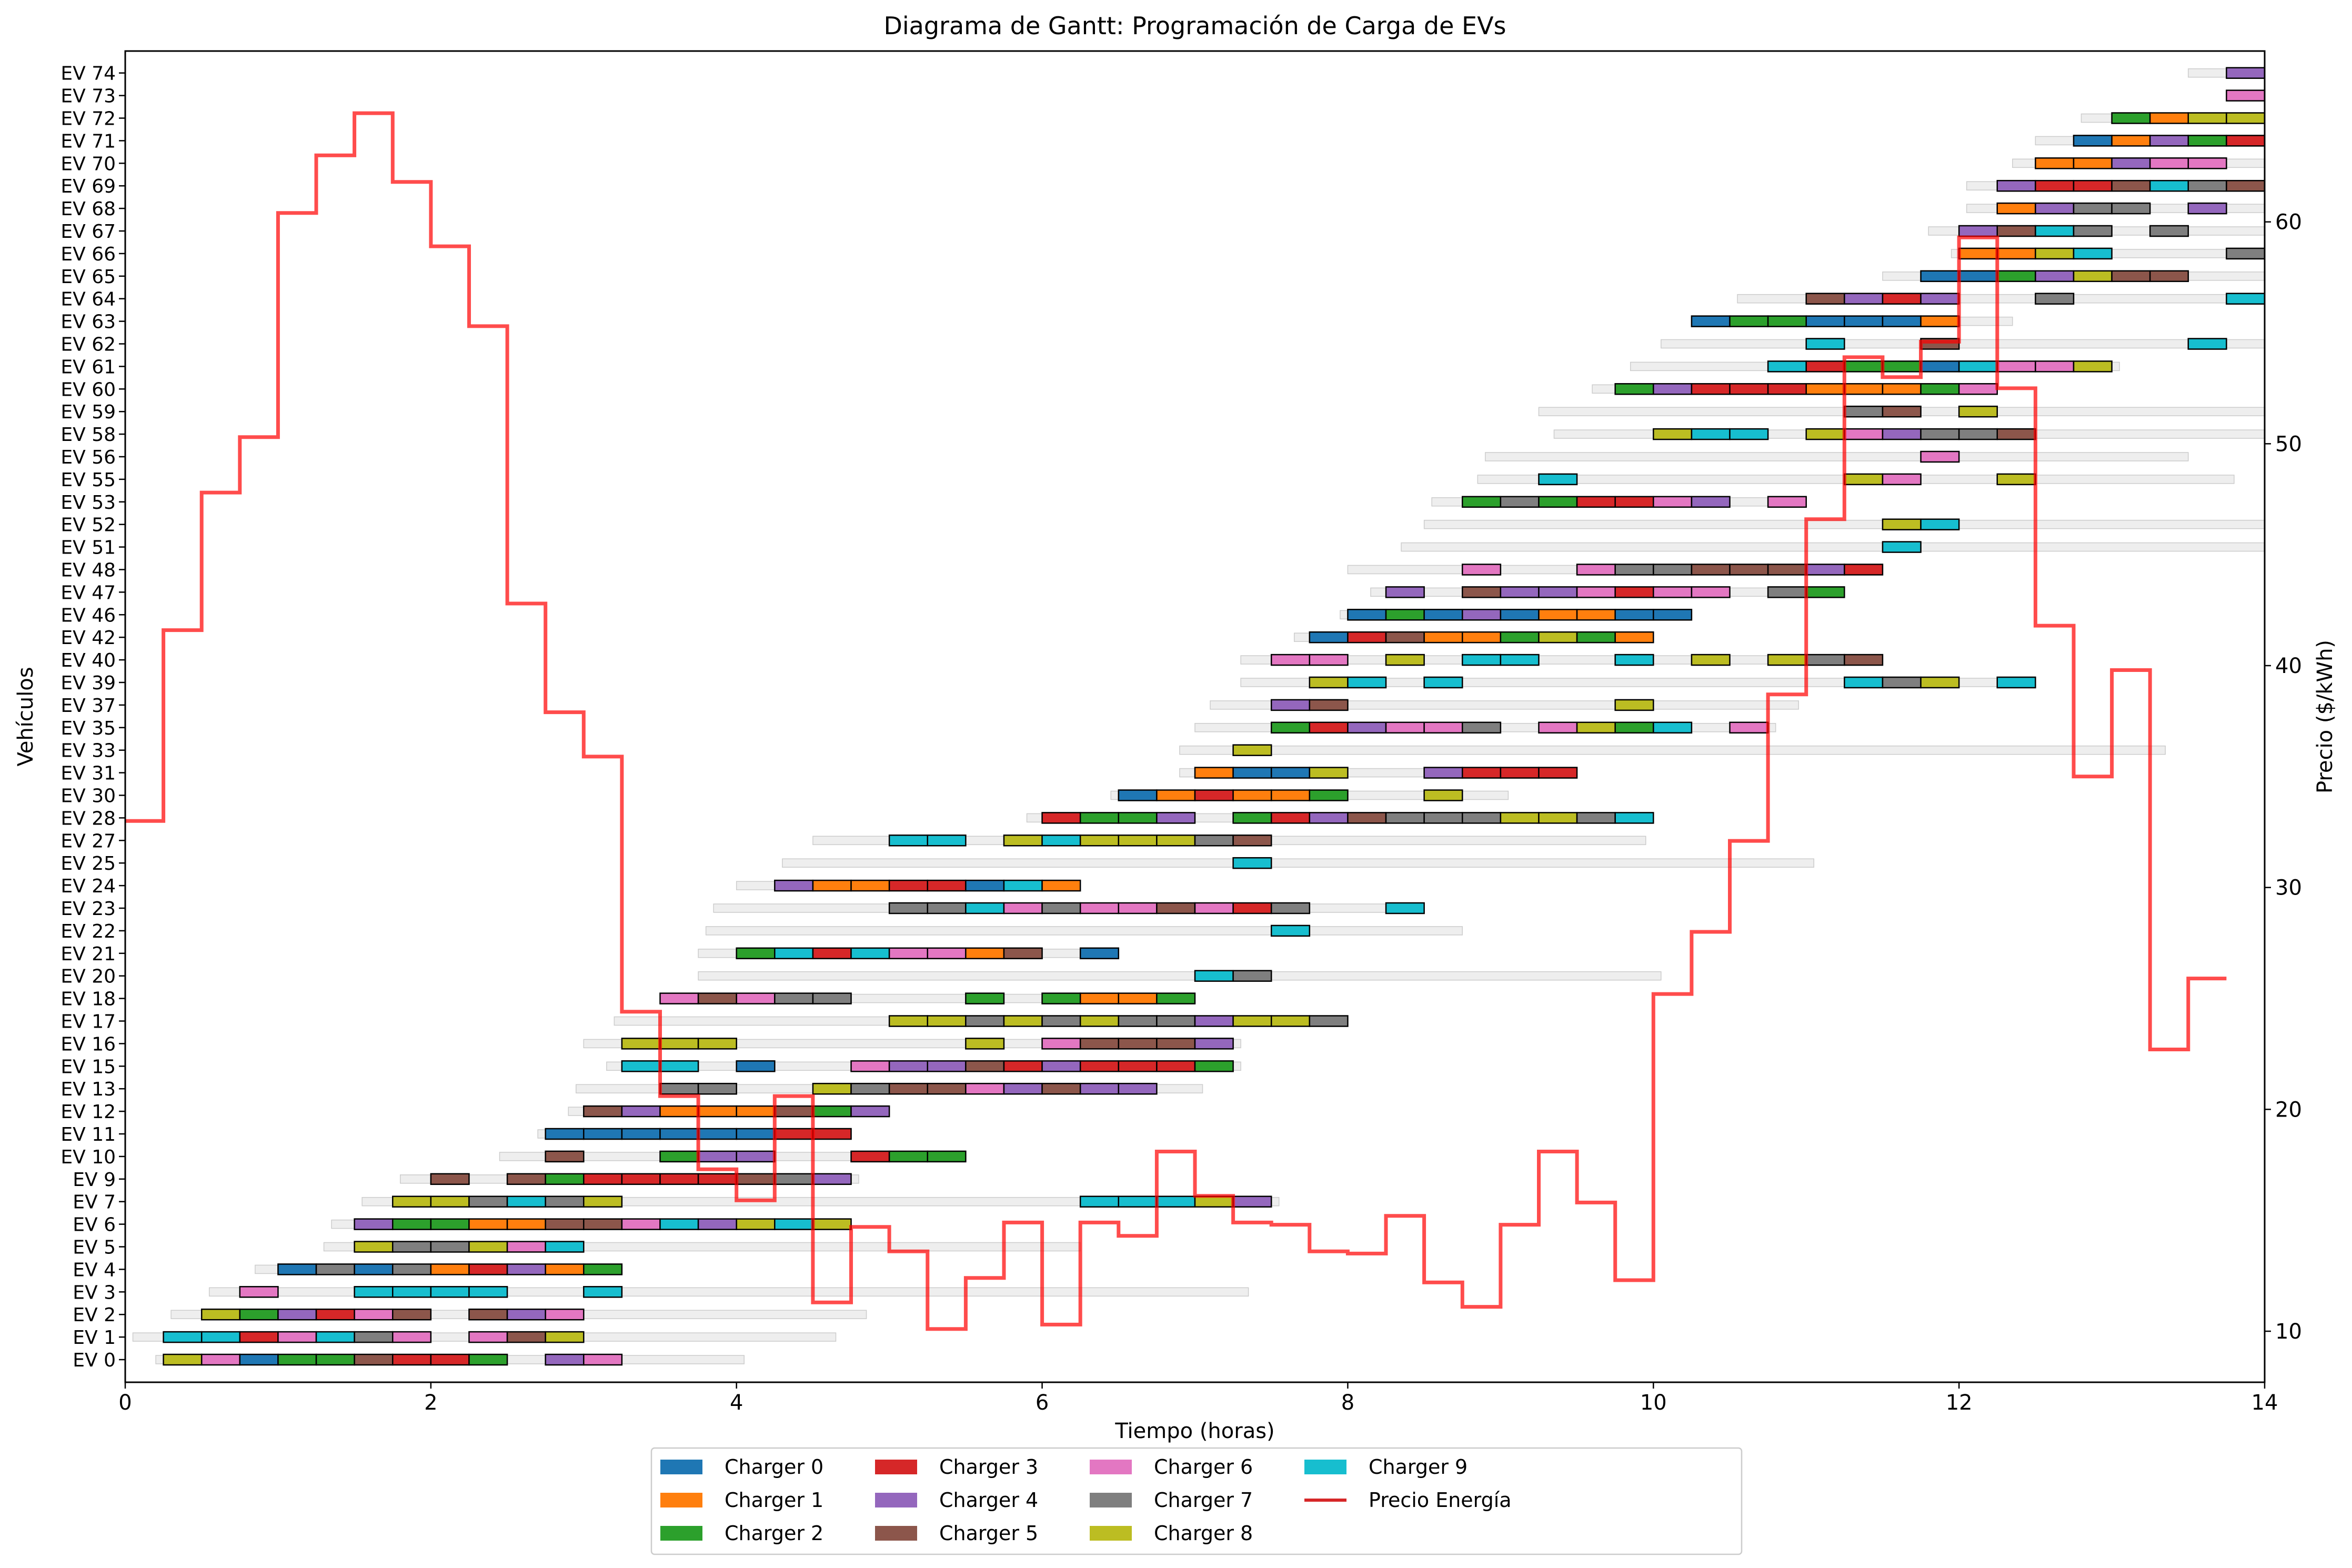 This screenshot has width=2352, height=1568. I want to click on y2-tick-label: 50, so click(2288, 444).